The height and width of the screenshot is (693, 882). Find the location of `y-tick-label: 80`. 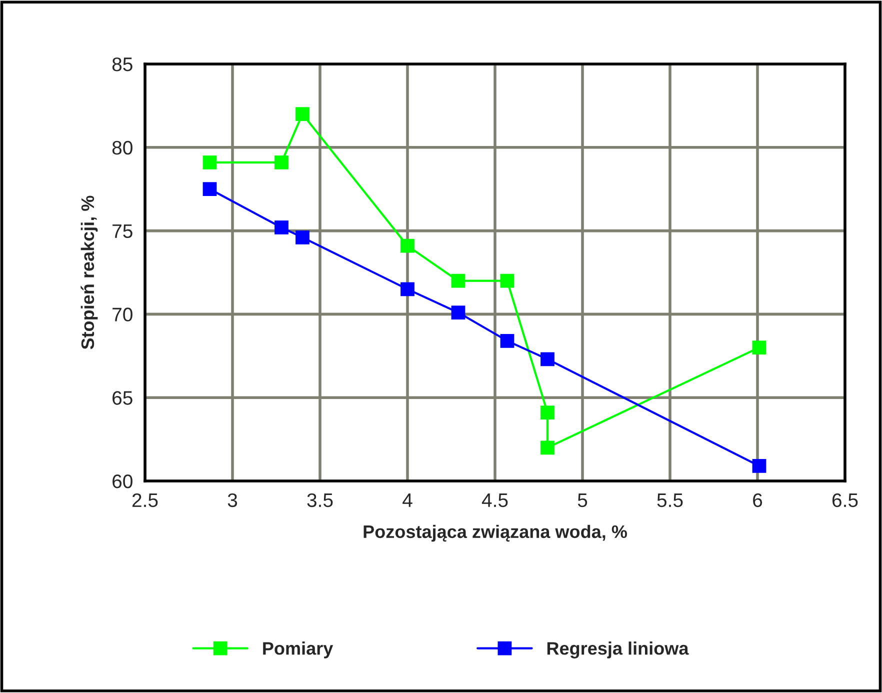

y-tick-label: 80 is located at coordinates (122, 147).